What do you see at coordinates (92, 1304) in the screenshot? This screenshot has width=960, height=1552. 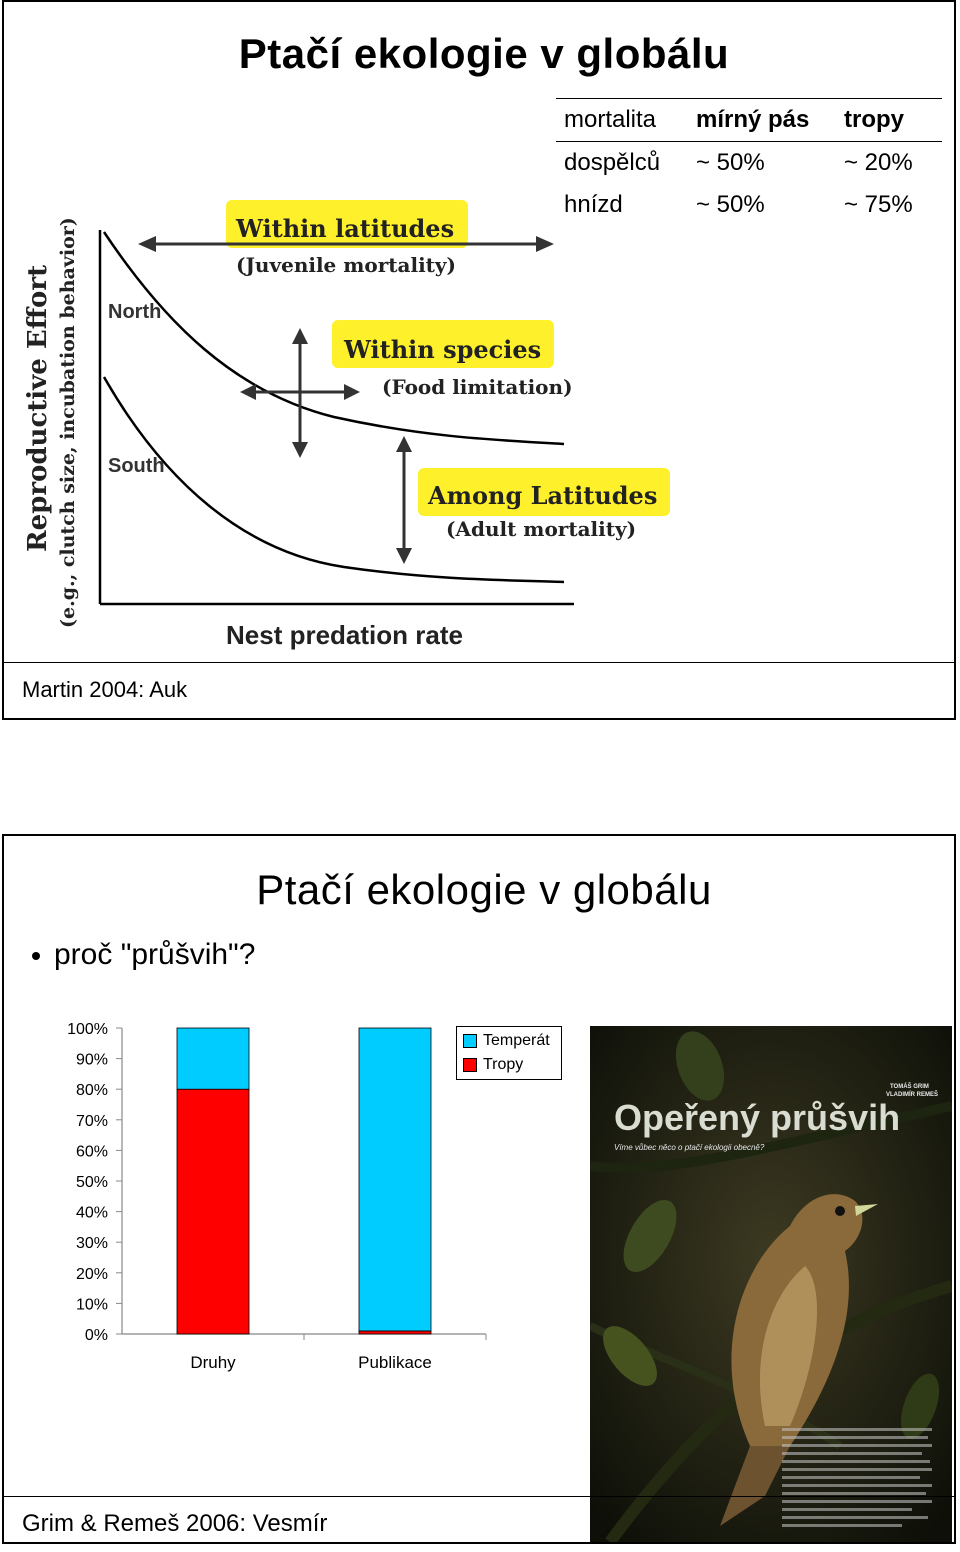 I see `y-tick-label: 10%` at bounding box center [92, 1304].